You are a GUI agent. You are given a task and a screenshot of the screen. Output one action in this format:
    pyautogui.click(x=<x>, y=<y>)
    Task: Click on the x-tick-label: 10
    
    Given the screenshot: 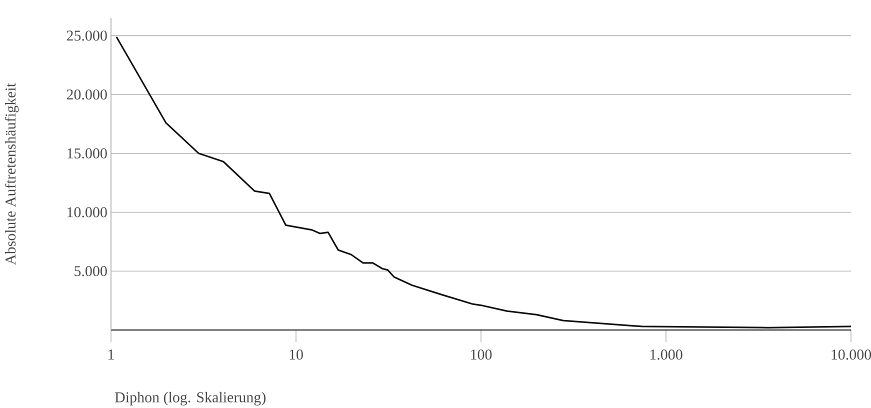 What is the action you would take?
    pyautogui.click(x=296, y=355)
    